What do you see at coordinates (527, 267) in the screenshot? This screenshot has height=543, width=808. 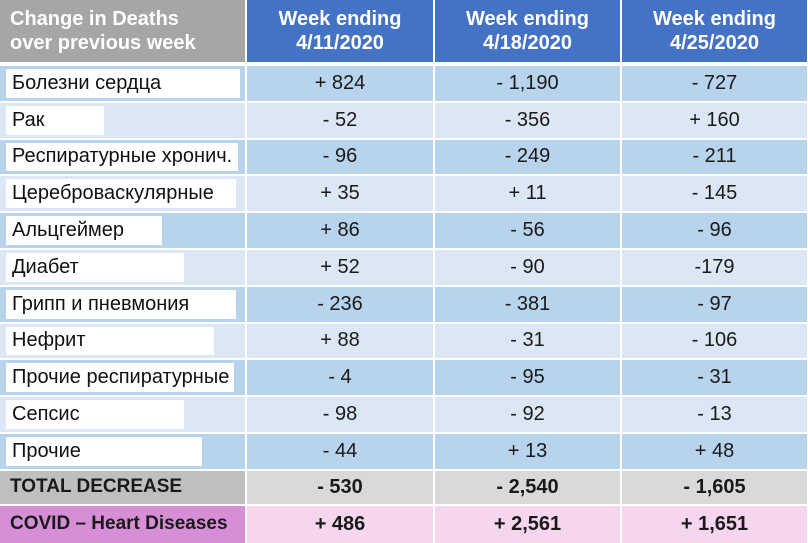 I see `value-cell: - 90` at bounding box center [527, 267].